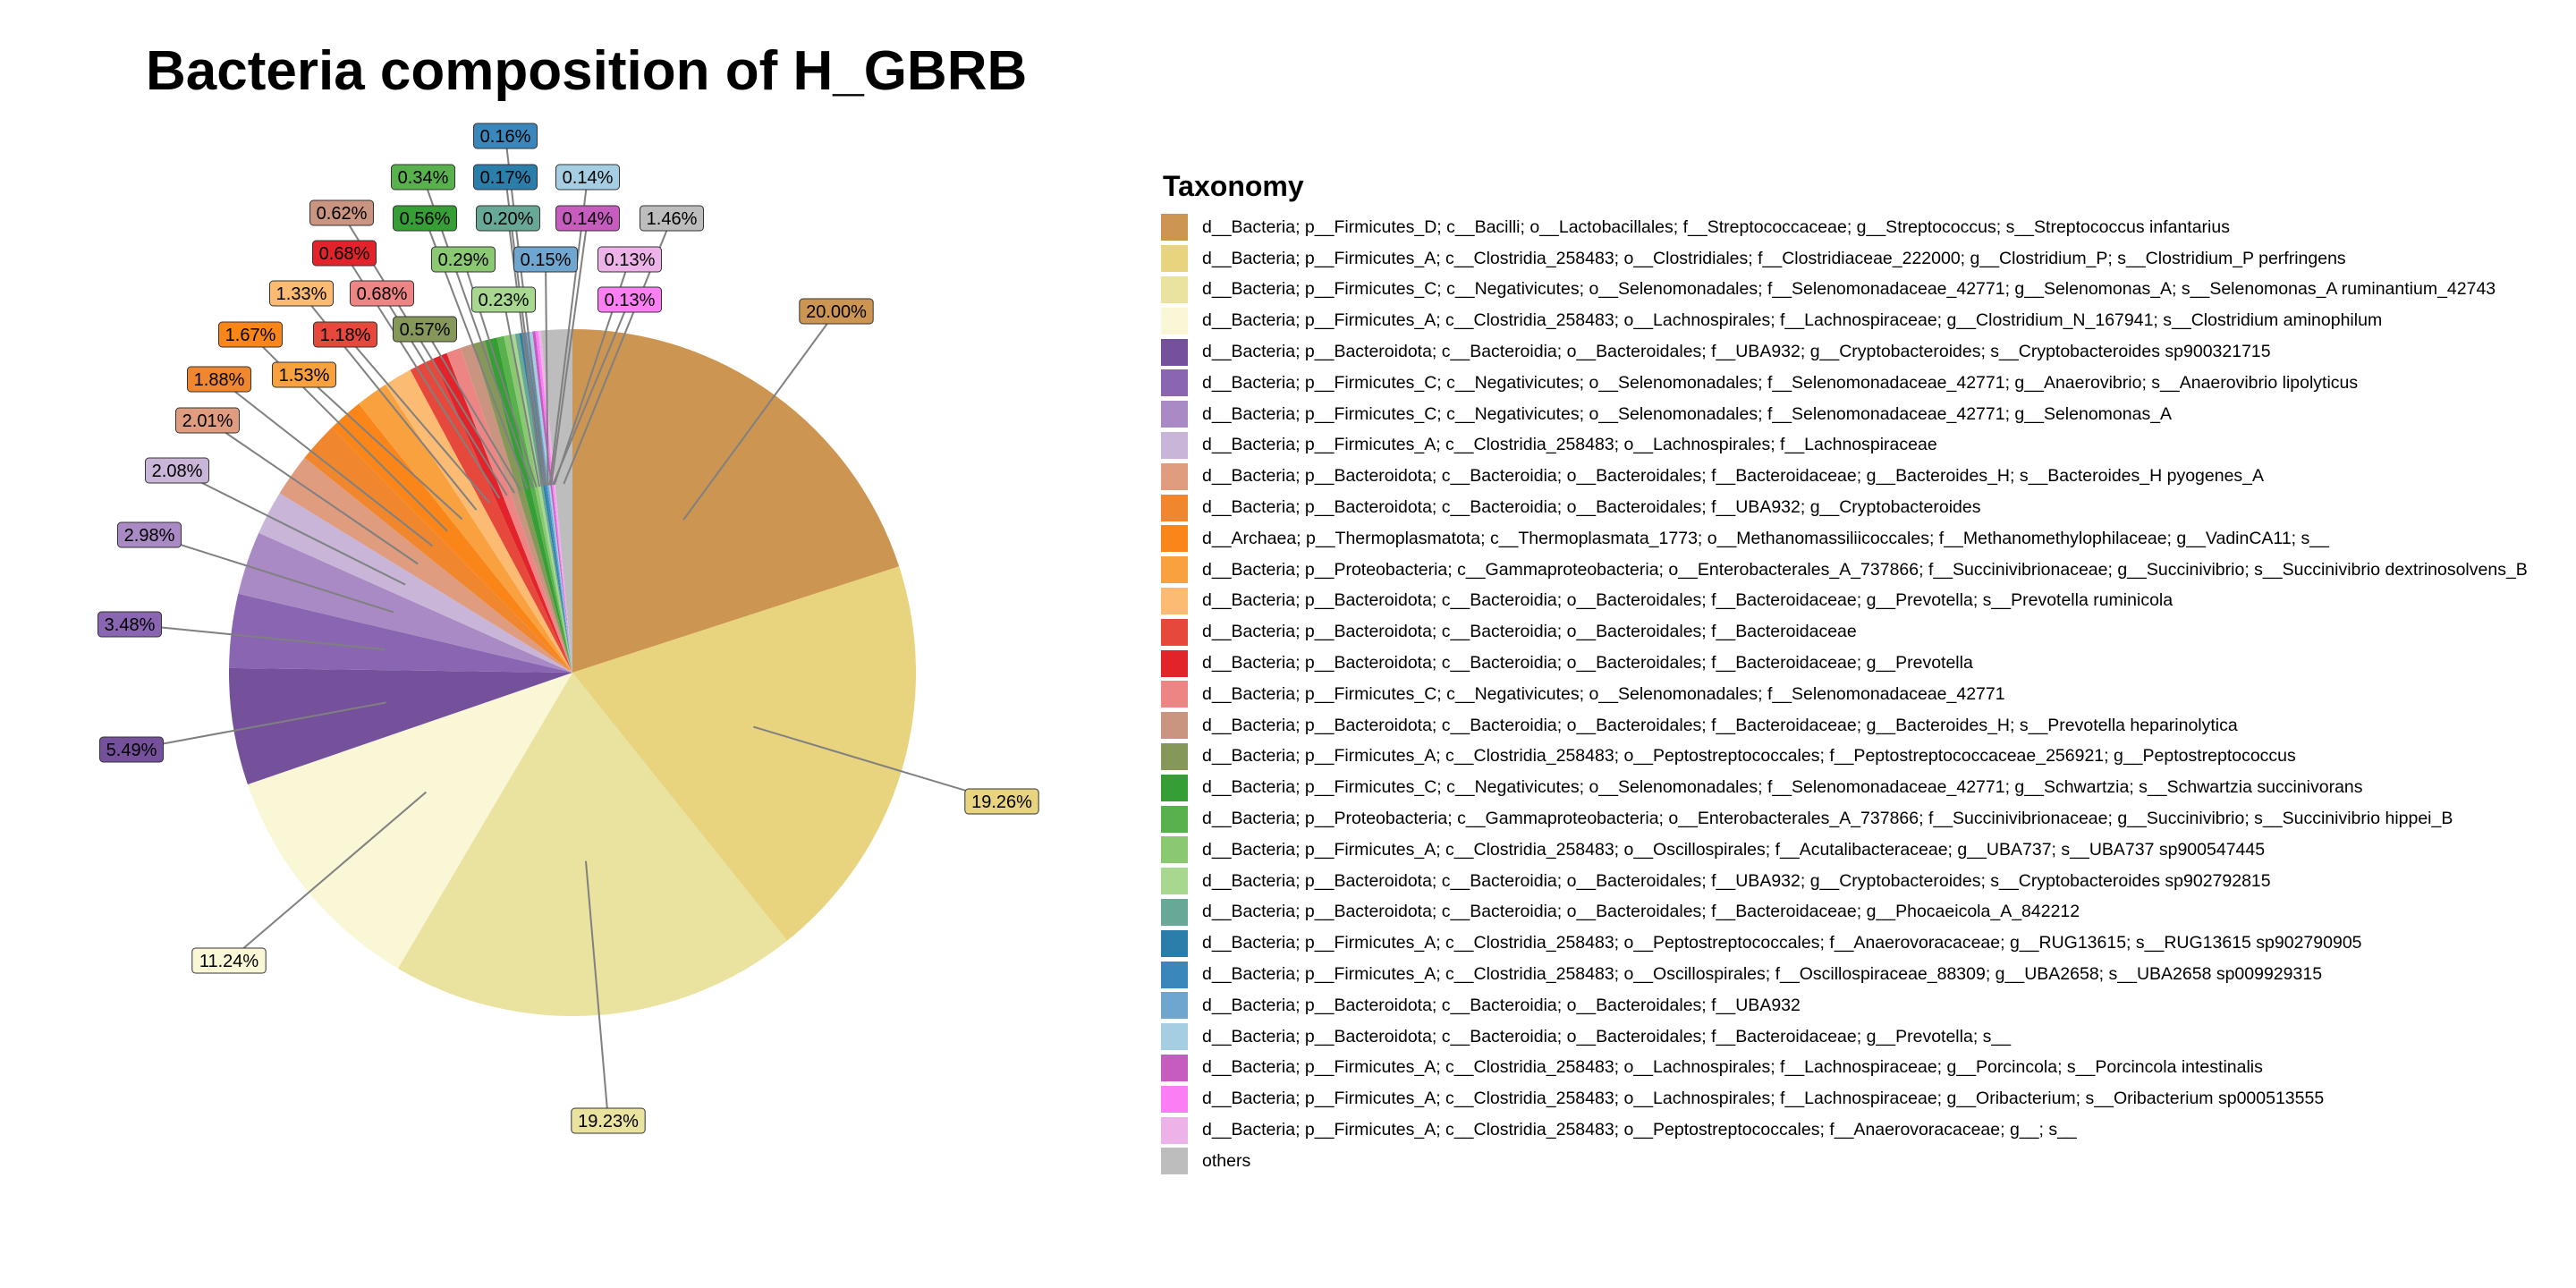 The width and height of the screenshot is (2576, 1288). I want to click on data-label-31: 1.46%, so click(672, 219).